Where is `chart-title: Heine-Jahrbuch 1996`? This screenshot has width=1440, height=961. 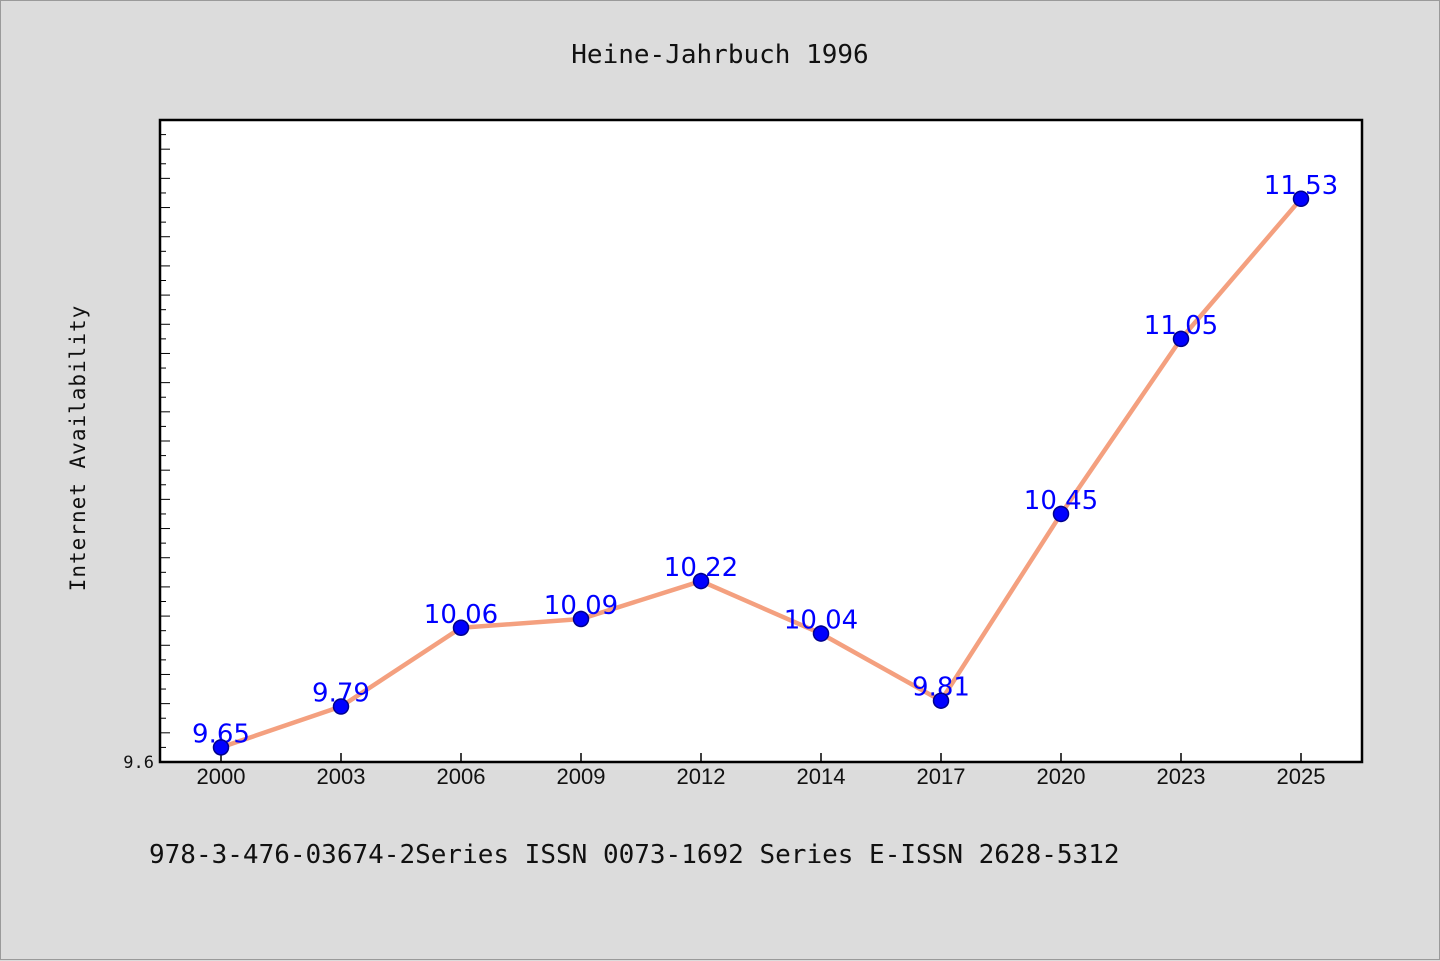 chart-title: Heine-Jahrbuch 1996 is located at coordinates (719, 55).